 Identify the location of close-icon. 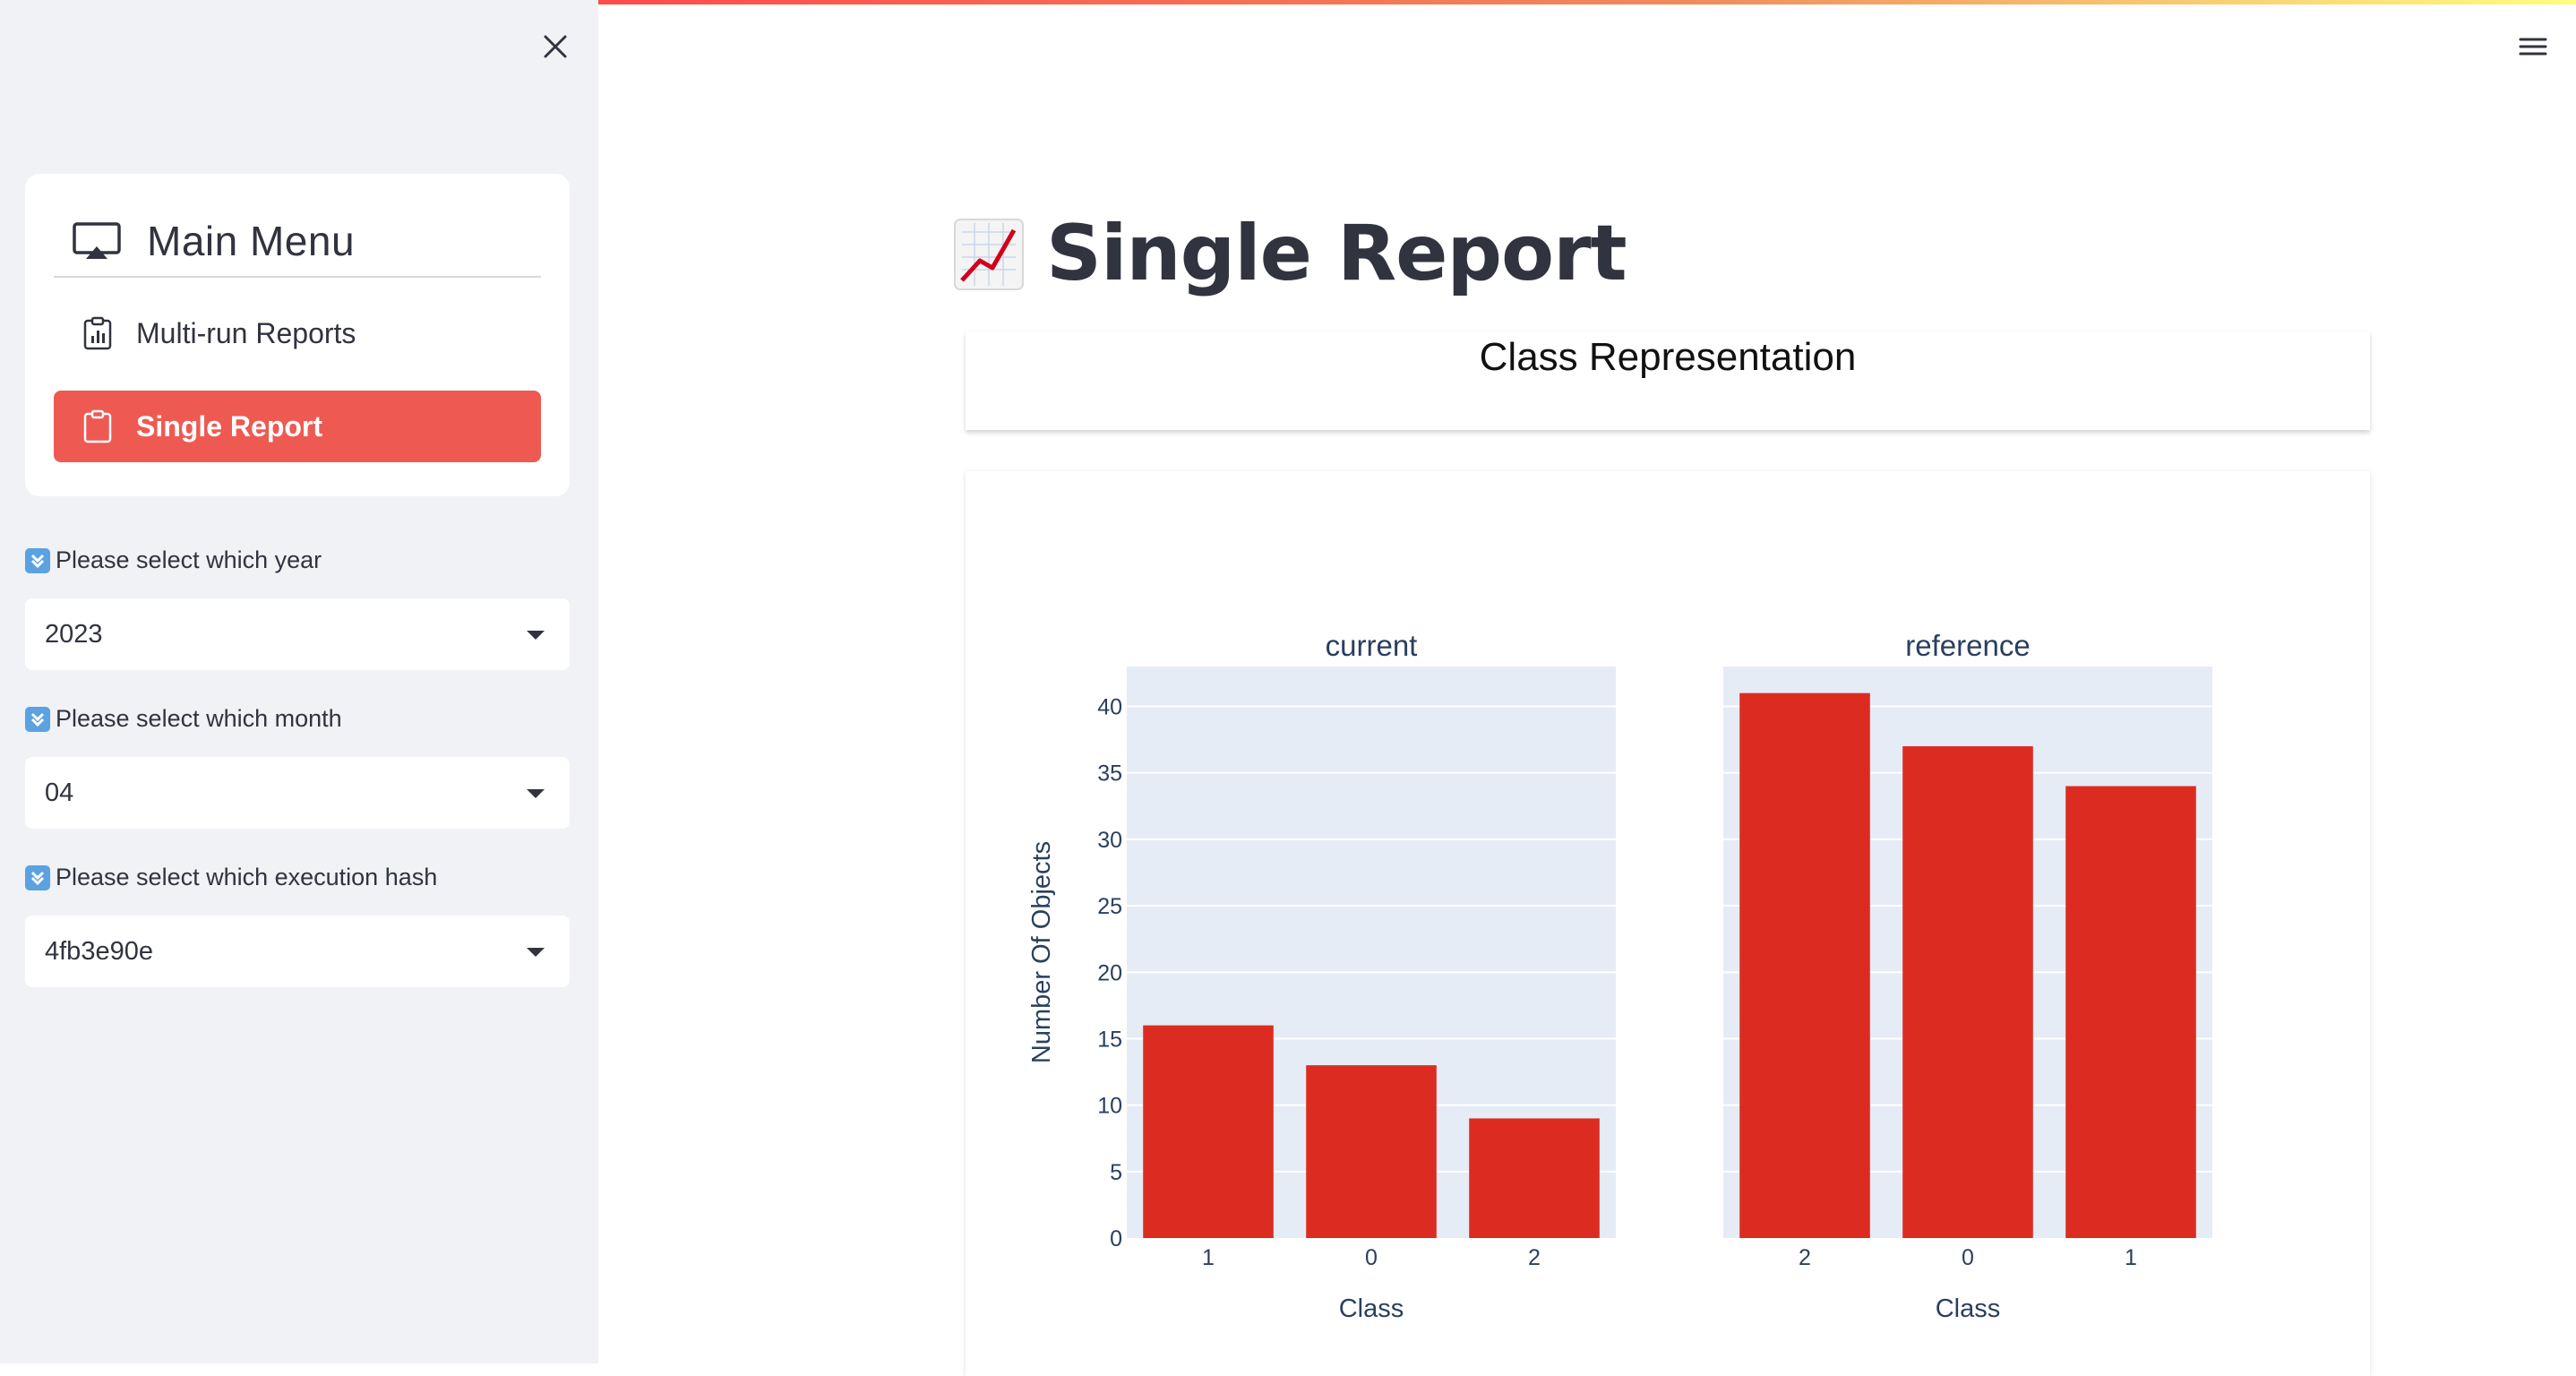
(555, 46).